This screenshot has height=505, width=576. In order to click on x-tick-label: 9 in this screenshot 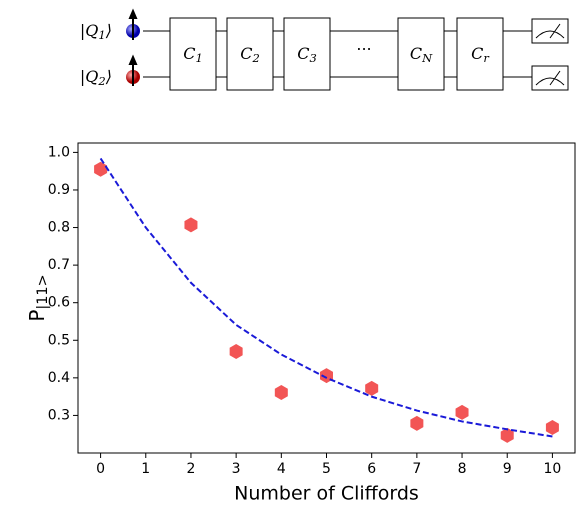, I will do `click(507, 469)`.